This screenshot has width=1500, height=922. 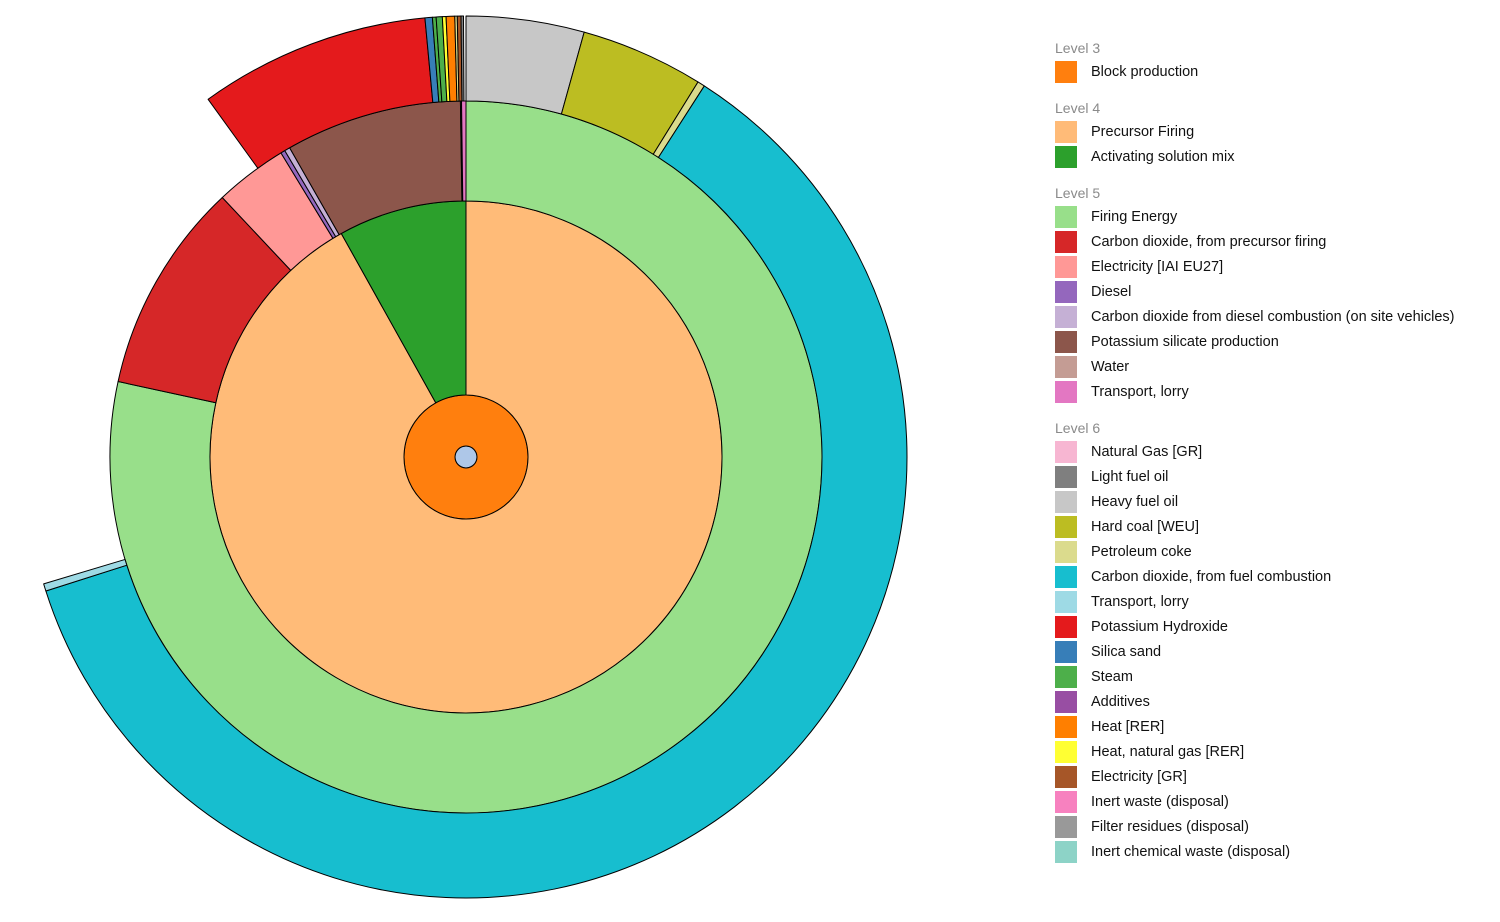 What do you see at coordinates (1141, 551) in the screenshot?
I see `legend-label: Petroleum coke` at bounding box center [1141, 551].